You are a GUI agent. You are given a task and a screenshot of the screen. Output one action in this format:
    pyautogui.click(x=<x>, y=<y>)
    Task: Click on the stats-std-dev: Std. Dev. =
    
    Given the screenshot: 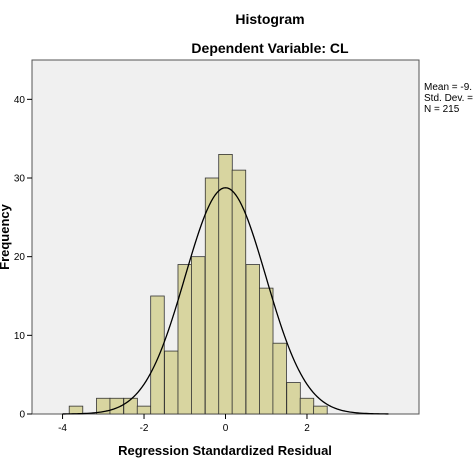 What is the action you would take?
    pyautogui.click(x=448, y=98)
    